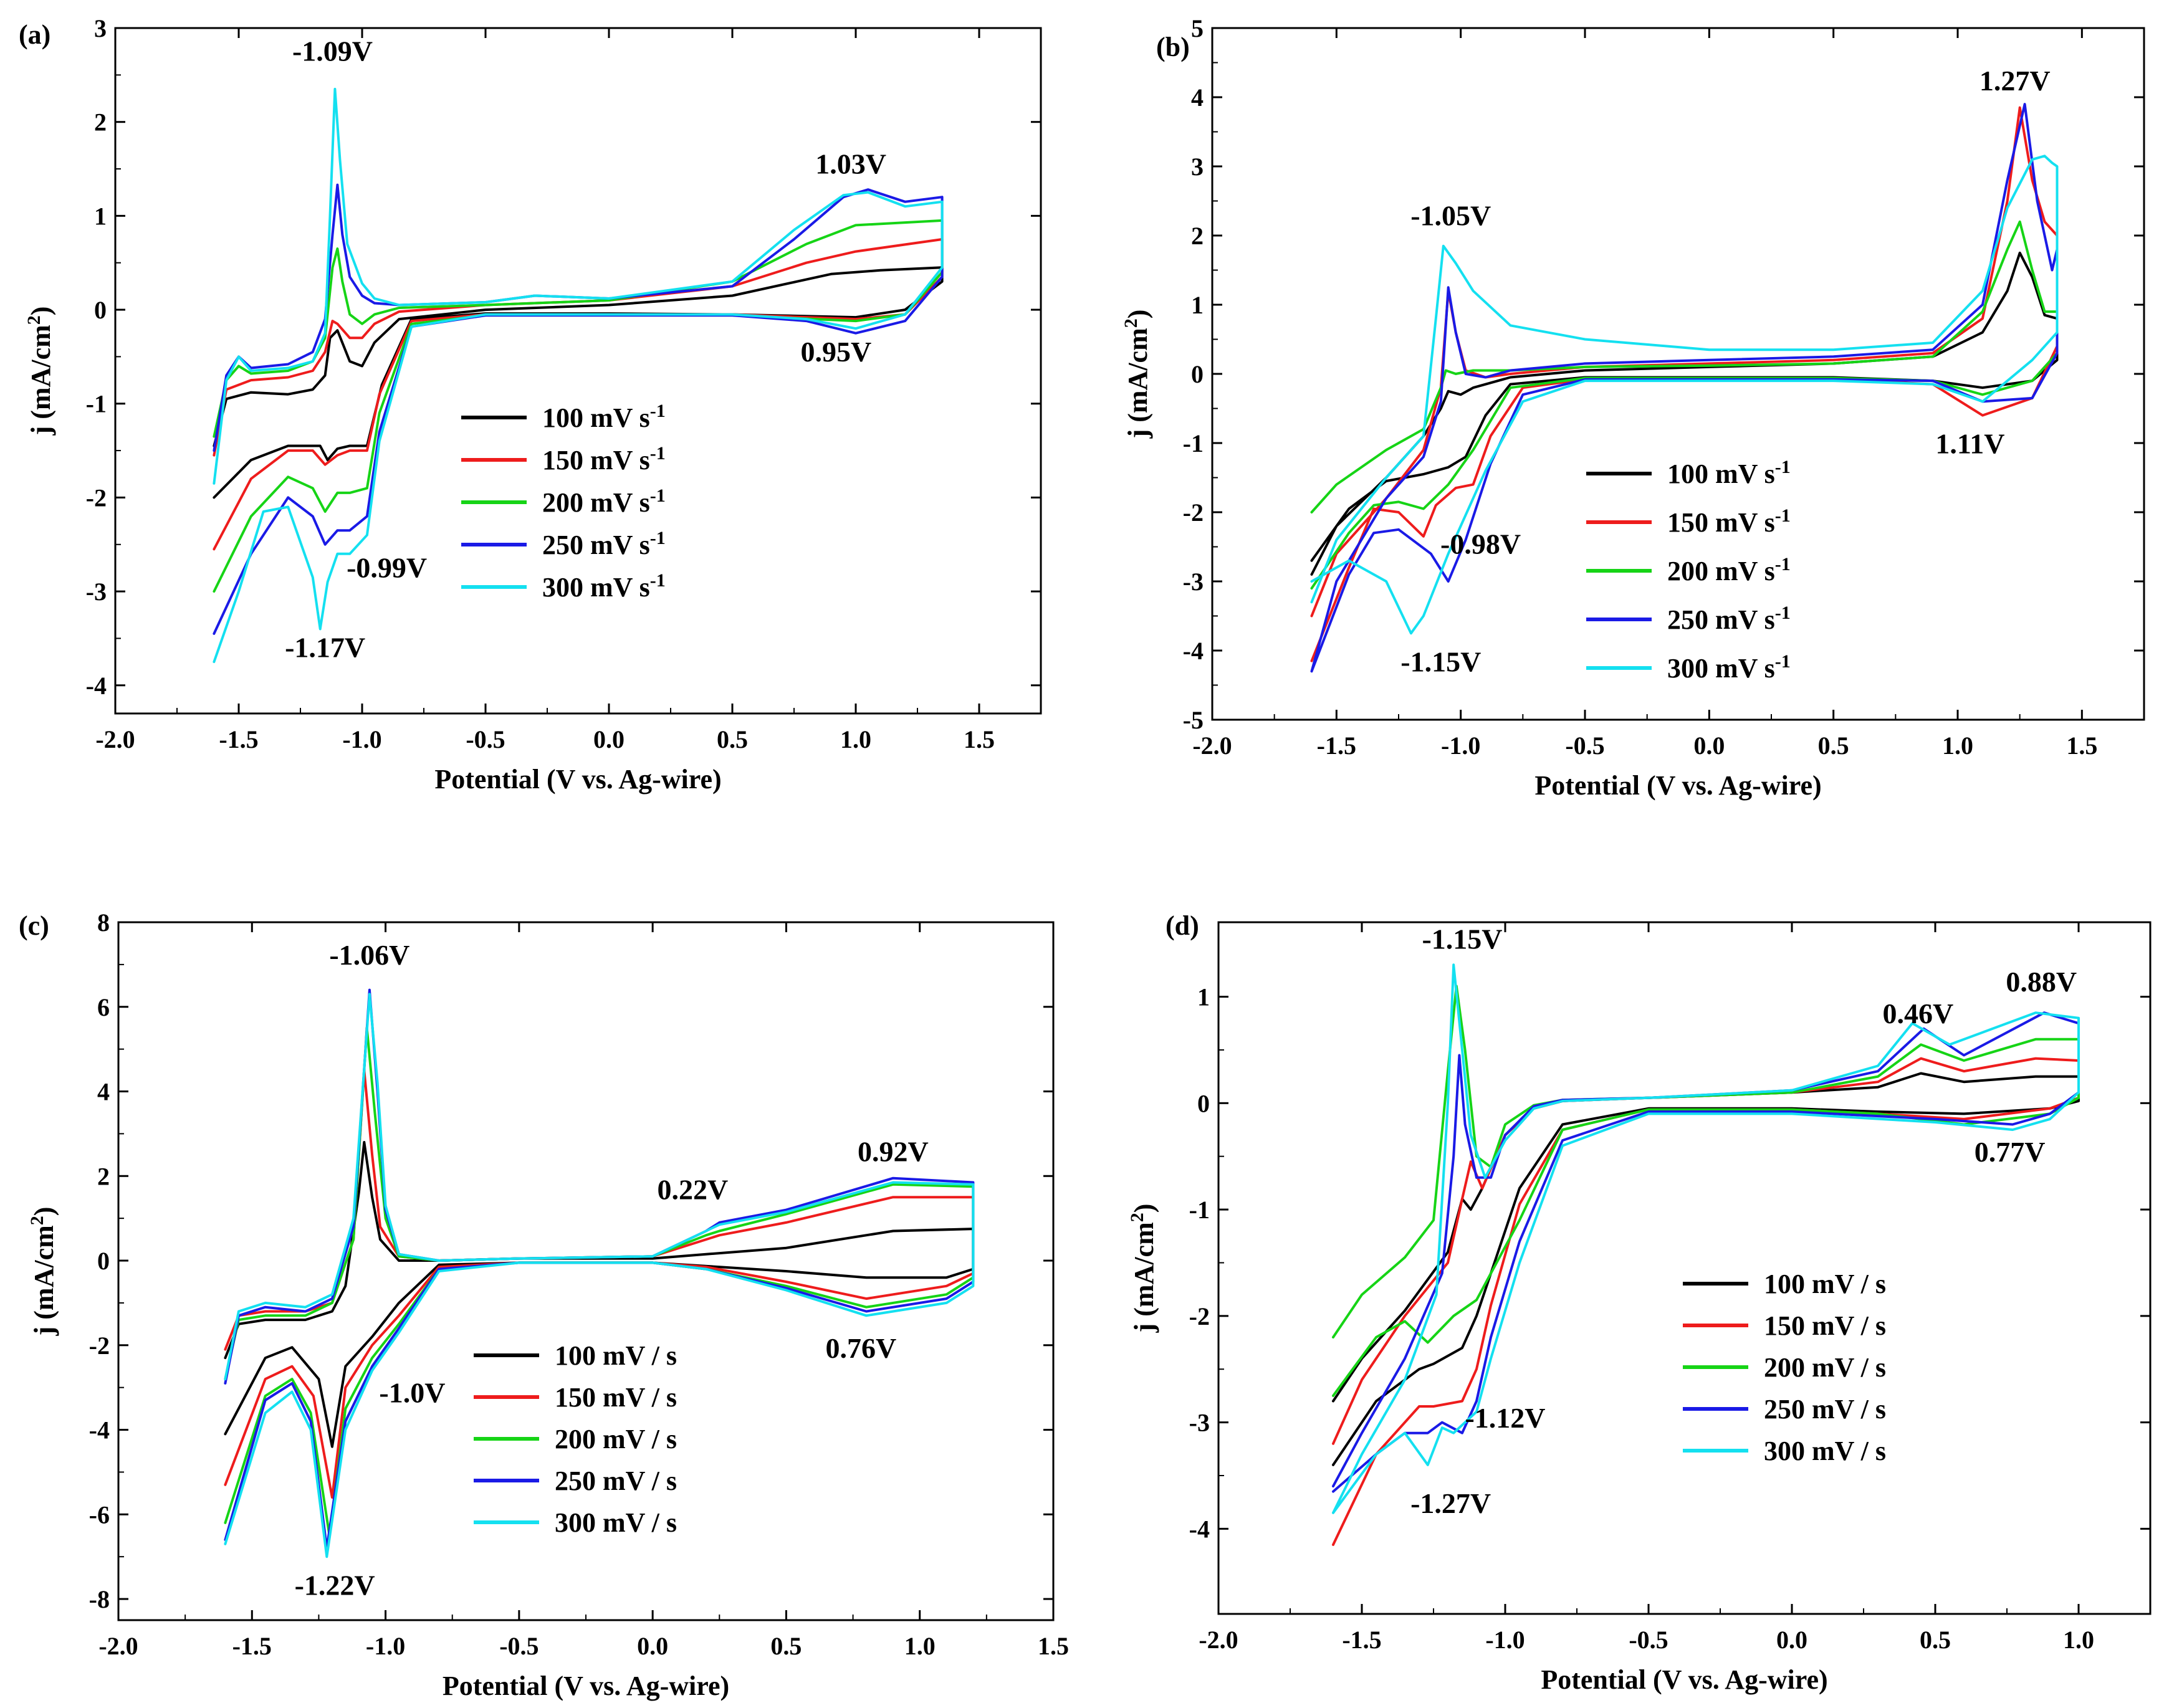 The image size is (2159, 1708). I want to click on peak-annotation: 1.27V, so click(2015, 81).